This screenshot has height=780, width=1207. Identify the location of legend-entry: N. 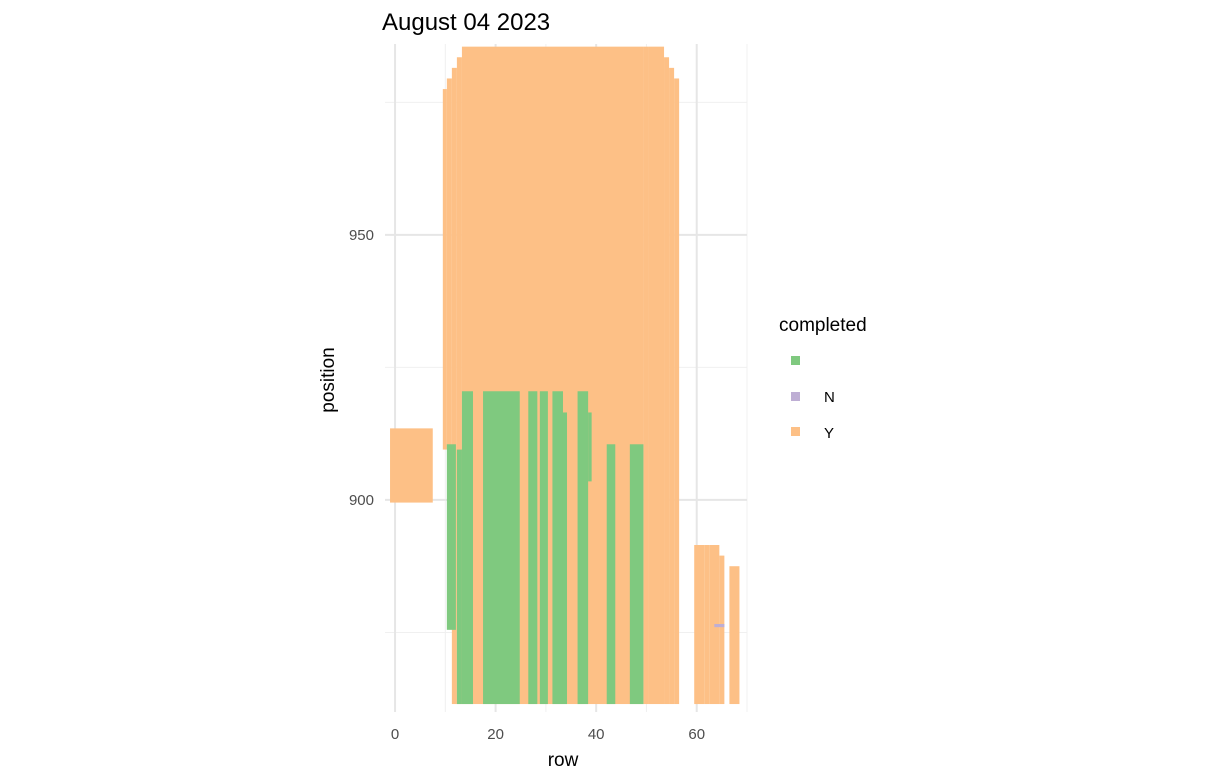
(813, 397).